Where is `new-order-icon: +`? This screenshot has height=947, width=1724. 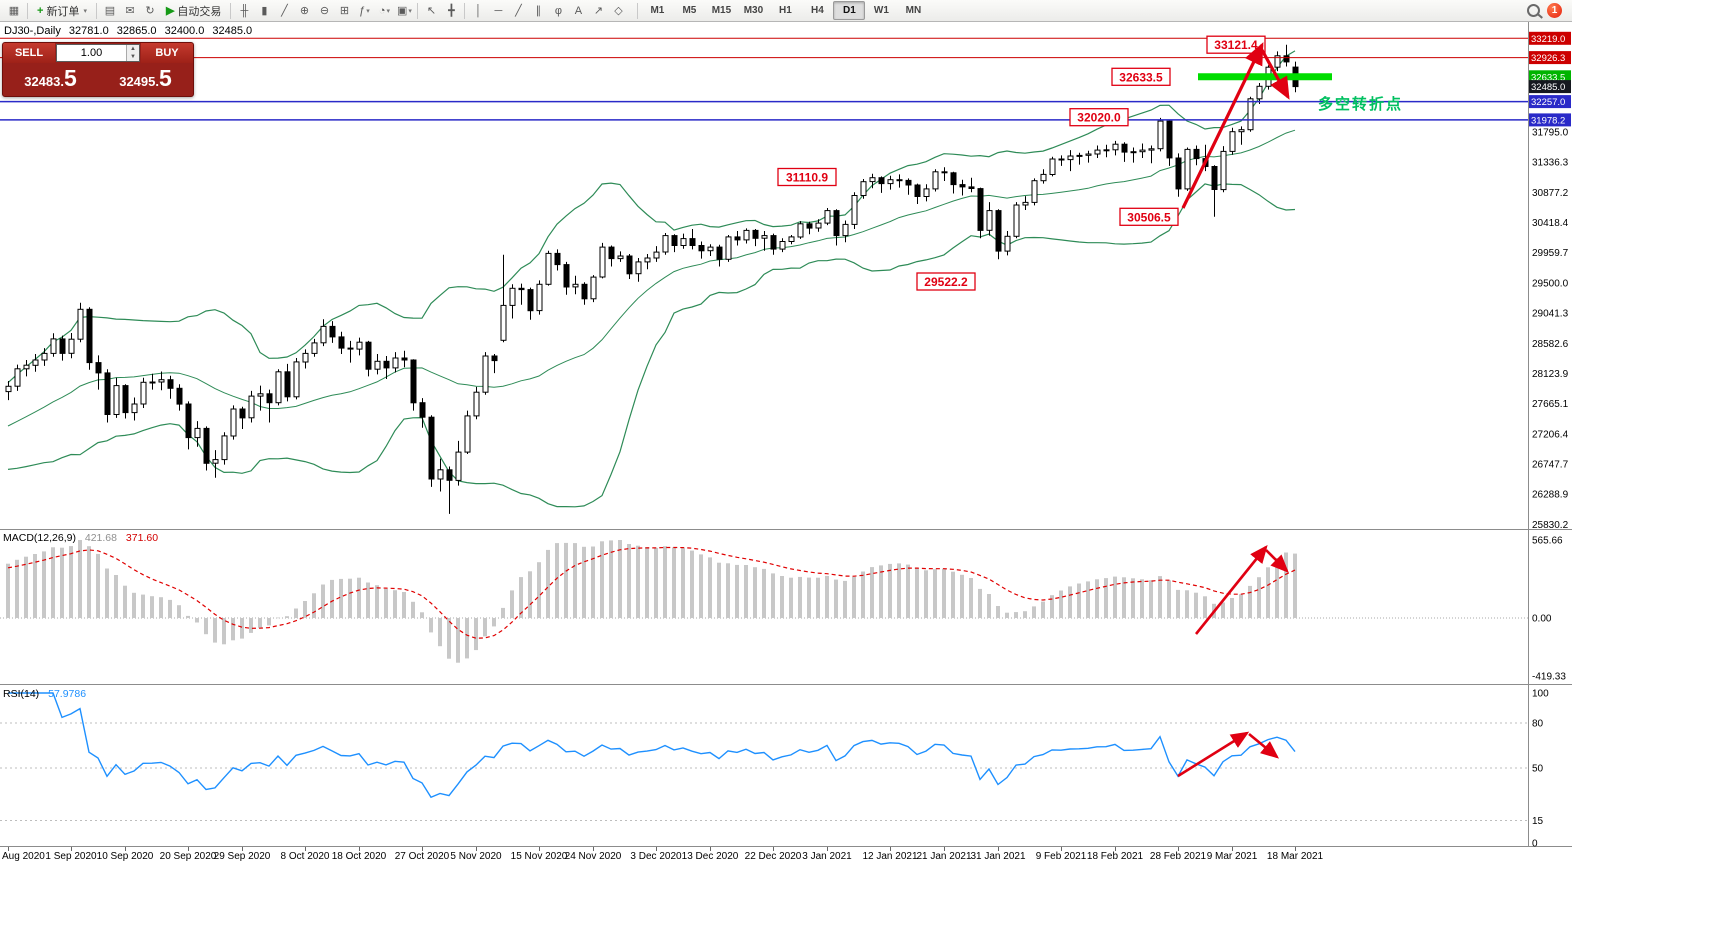 new-order-icon: + is located at coordinates (40, 10).